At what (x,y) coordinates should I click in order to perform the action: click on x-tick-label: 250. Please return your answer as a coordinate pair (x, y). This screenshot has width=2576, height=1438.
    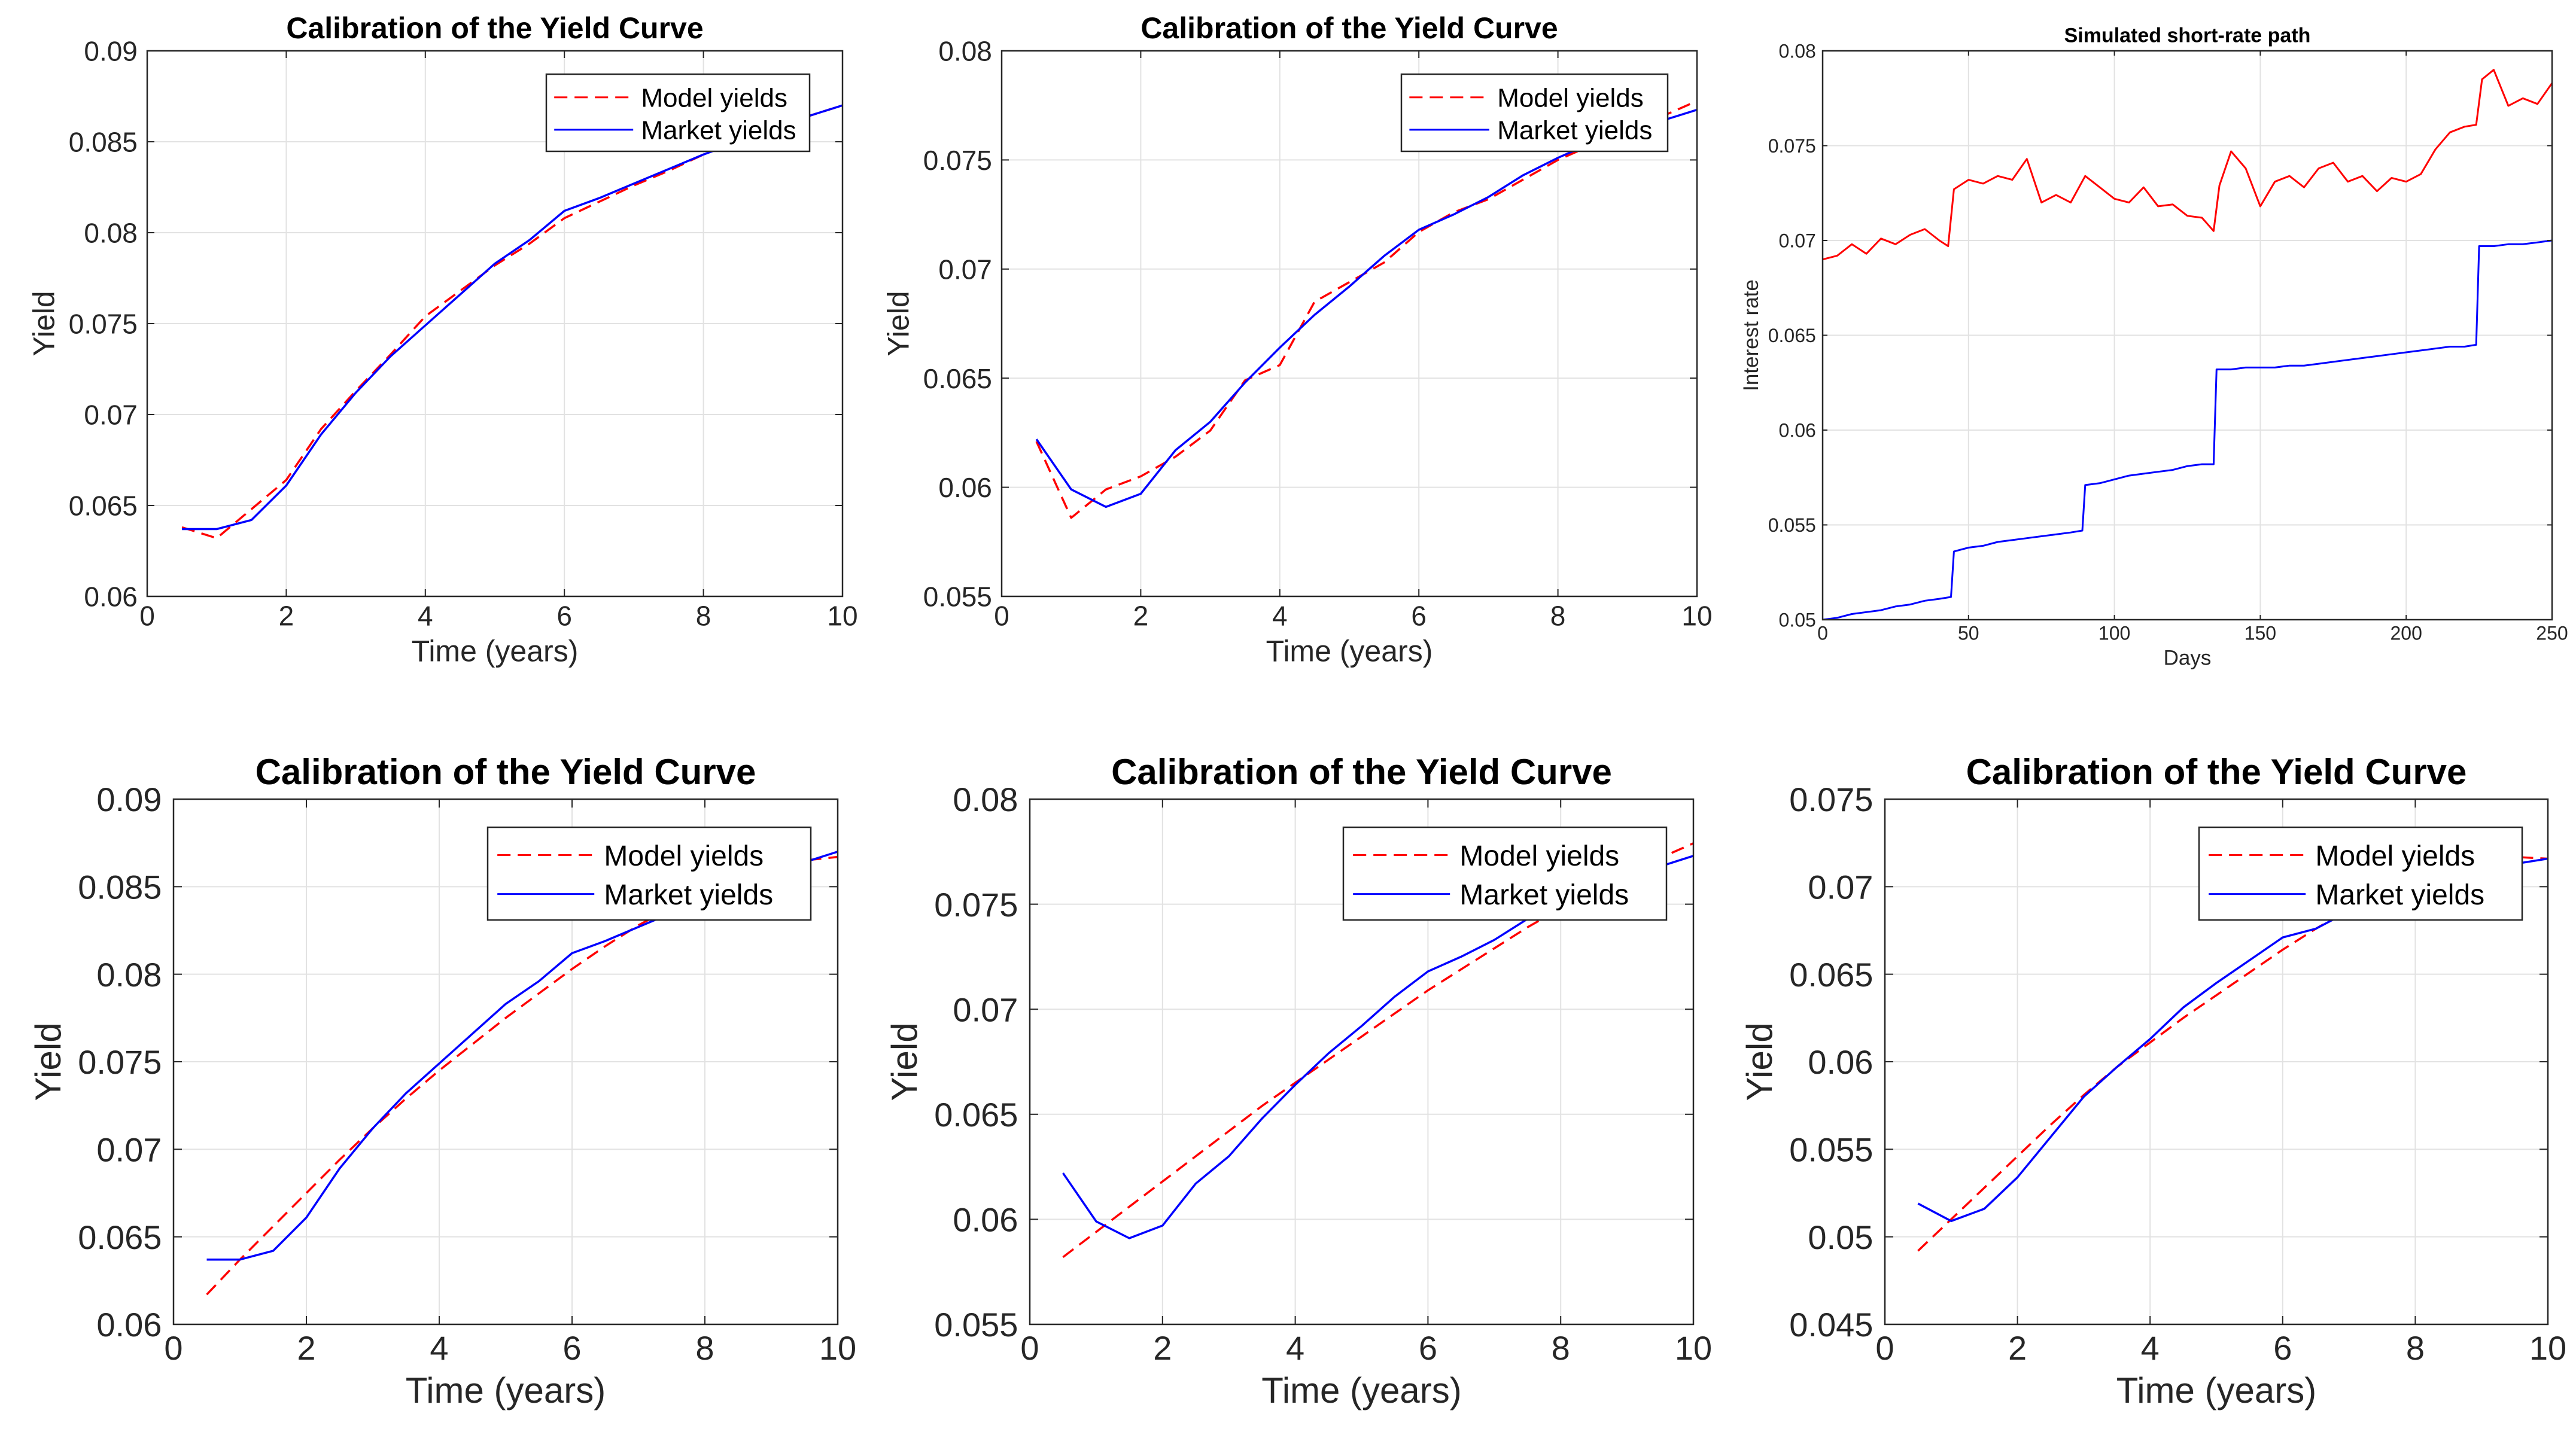
    Looking at the image, I should click on (2552, 633).